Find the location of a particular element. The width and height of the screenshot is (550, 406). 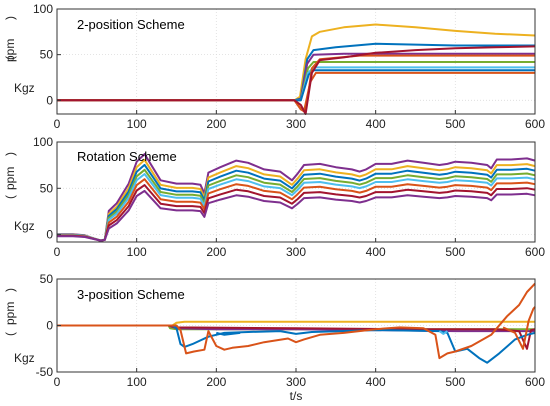

panel-title: 3-position Scheme is located at coordinates (131, 294).